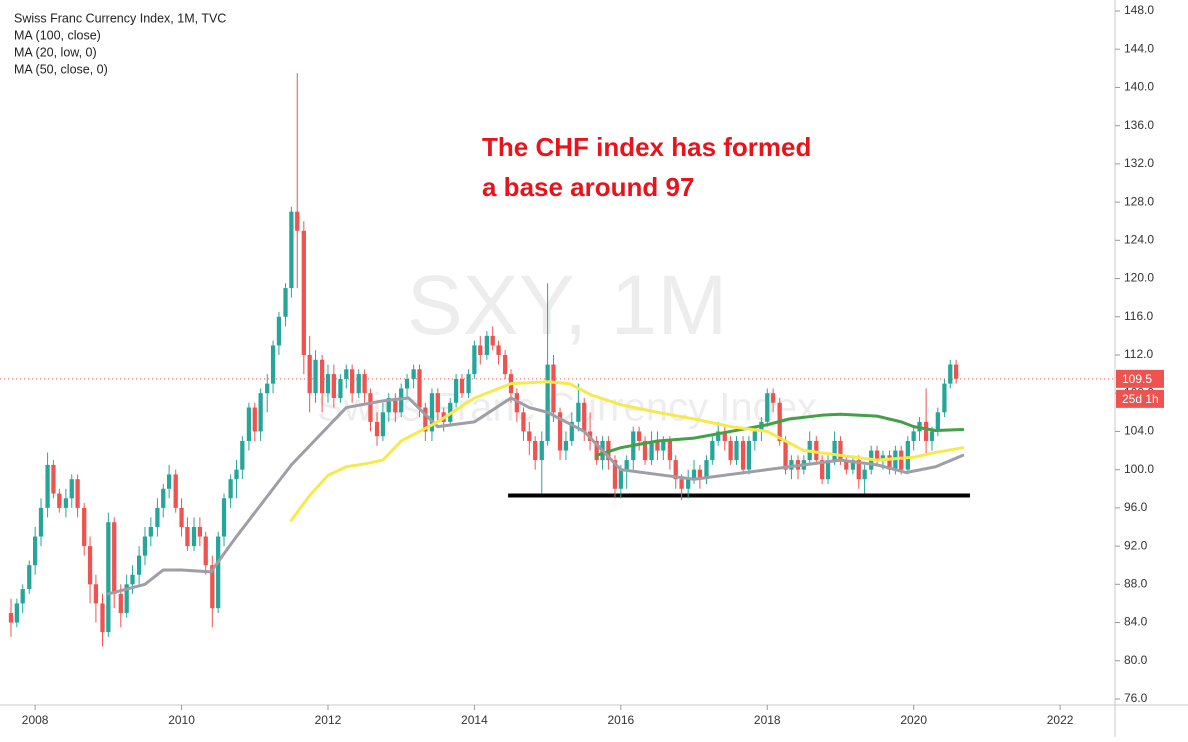 The width and height of the screenshot is (1188, 742). What do you see at coordinates (181, 720) in the screenshot?
I see `x-tick-label: 2010` at bounding box center [181, 720].